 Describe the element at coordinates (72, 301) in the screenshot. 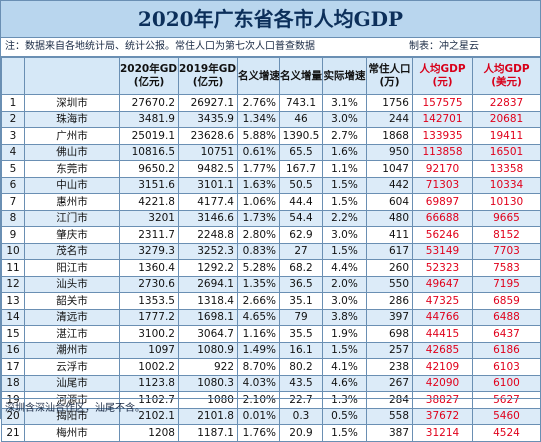

I see `cell-city: 韶关市` at that location.